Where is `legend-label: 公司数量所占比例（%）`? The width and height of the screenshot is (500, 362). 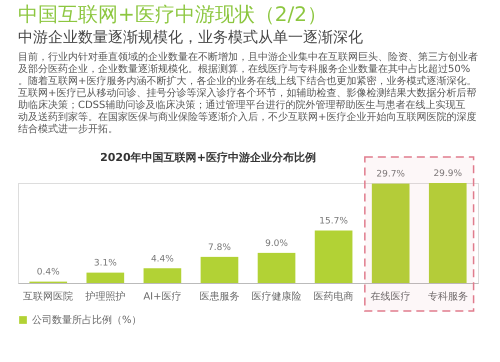 legend-label: 公司数量所占比例（%） is located at coordinates (87, 320).